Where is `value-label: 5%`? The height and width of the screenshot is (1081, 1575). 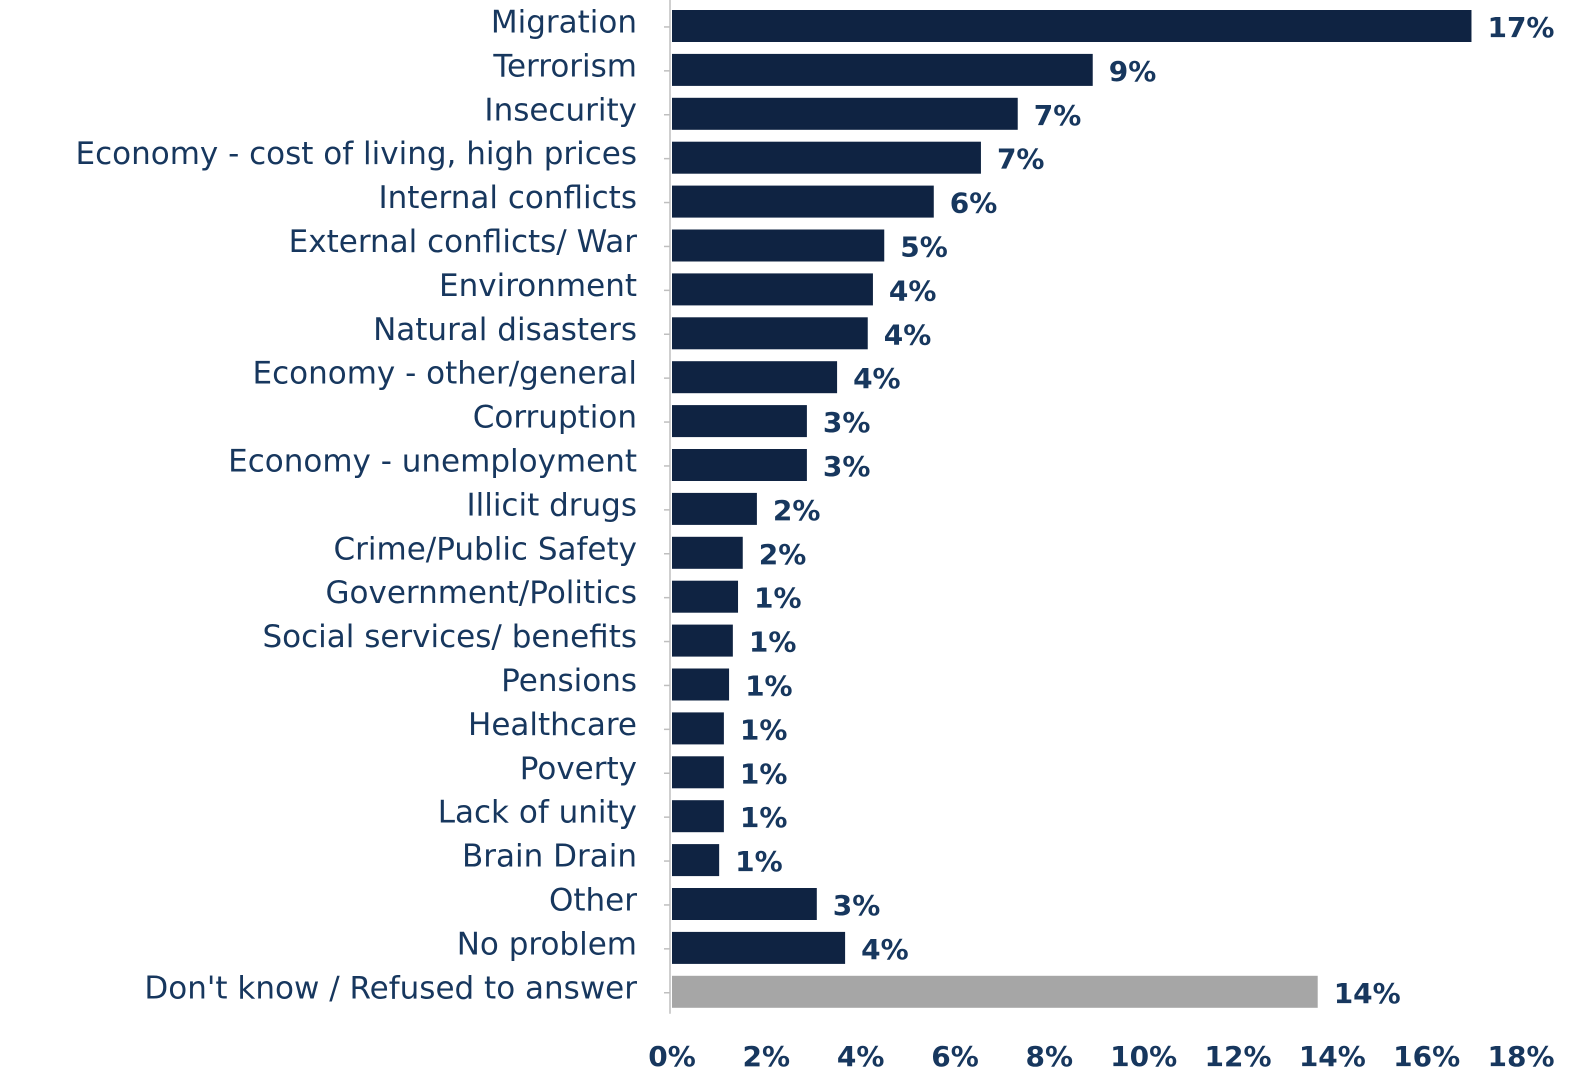 value-label: 5% is located at coordinates (924, 247).